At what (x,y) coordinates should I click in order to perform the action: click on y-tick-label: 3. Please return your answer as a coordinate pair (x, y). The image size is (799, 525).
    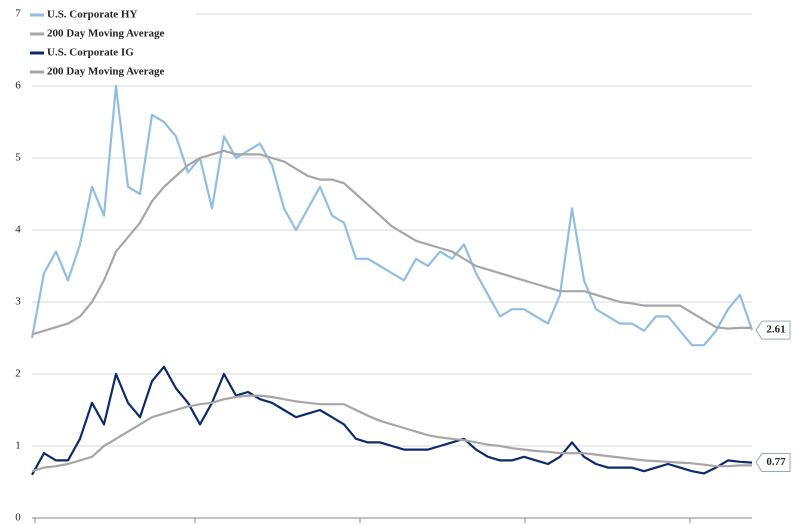
    Looking at the image, I should click on (18, 302).